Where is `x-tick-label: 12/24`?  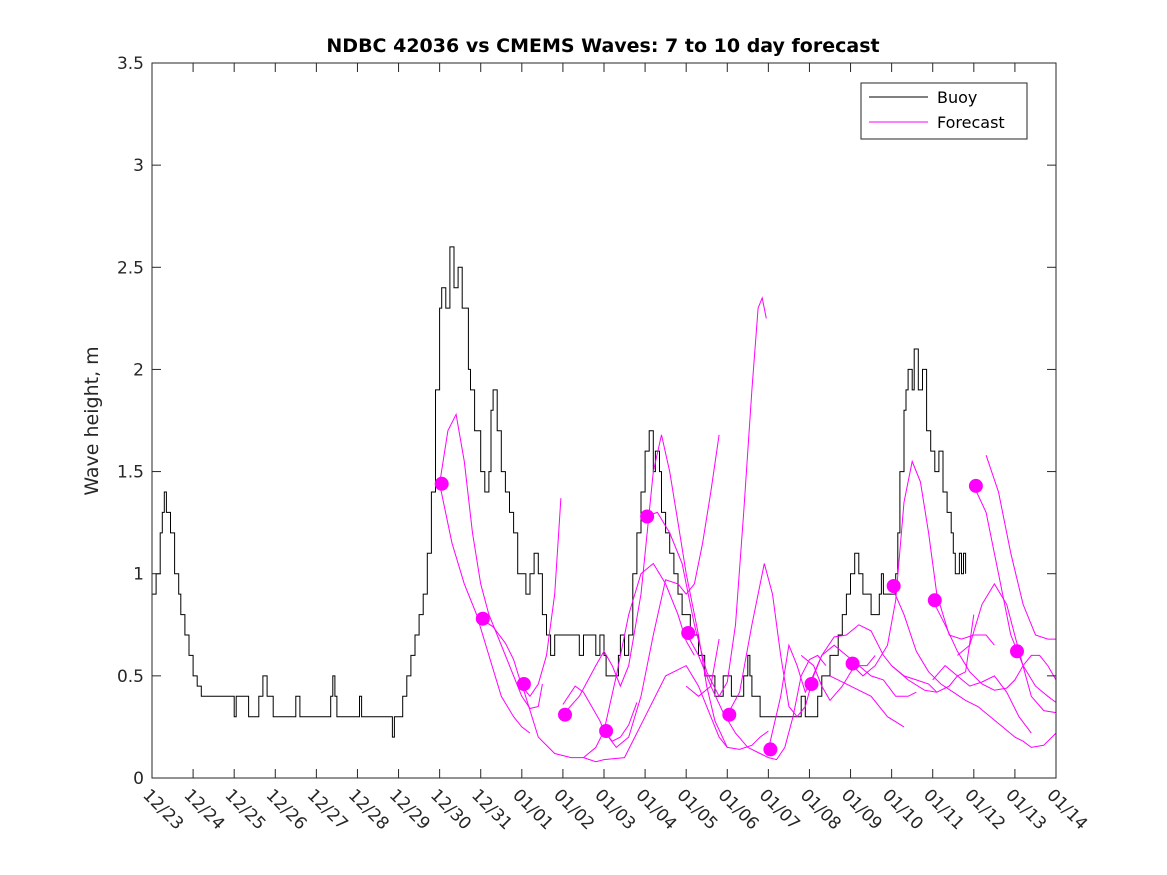 x-tick-label: 12/24 is located at coordinates (204, 809).